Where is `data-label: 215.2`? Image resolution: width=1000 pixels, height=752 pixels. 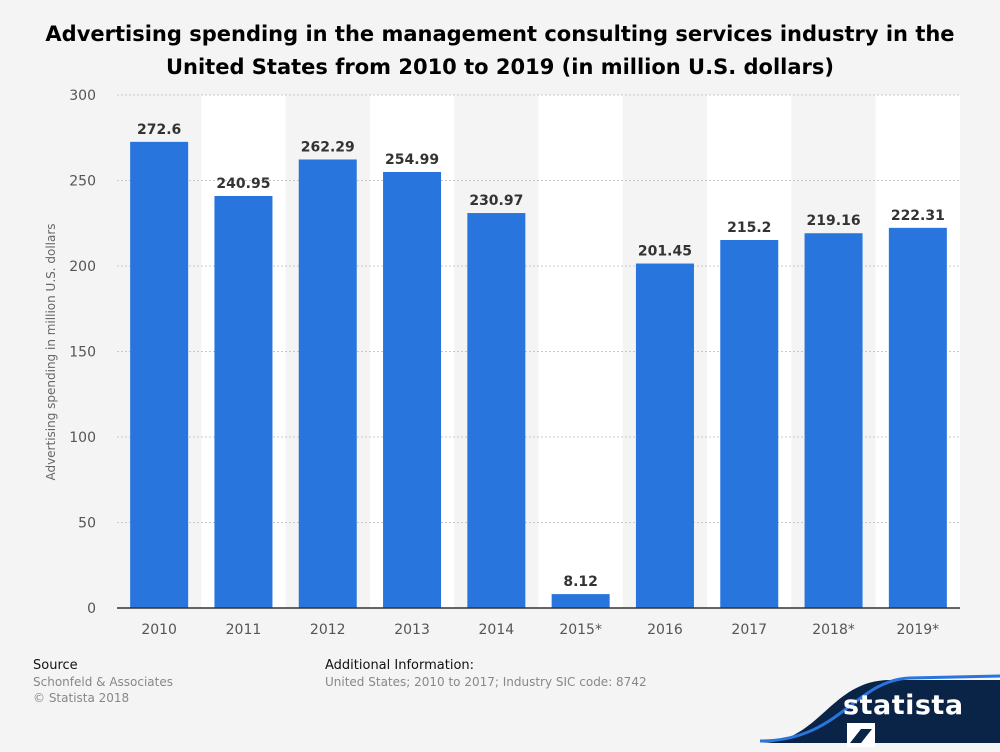 data-label: 215.2 is located at coordinates (749, 228).